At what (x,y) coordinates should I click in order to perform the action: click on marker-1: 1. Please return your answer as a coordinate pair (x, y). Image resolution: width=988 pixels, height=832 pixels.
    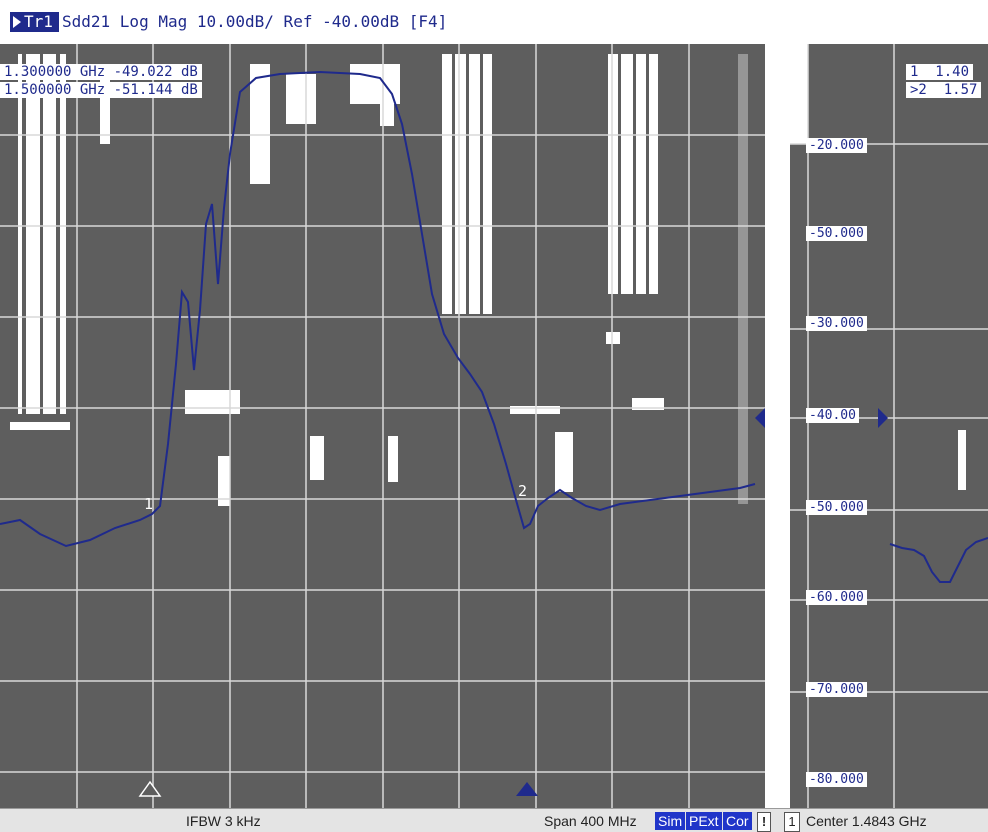
    Looking at the image, I should click on (150, 646).